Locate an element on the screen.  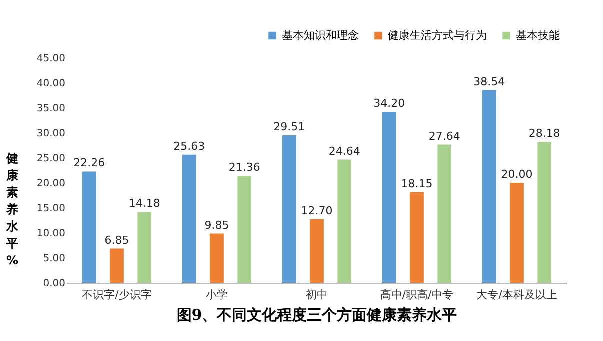
x-tick-label: 大专/本科及以上 is located at coordinates (517, 295).